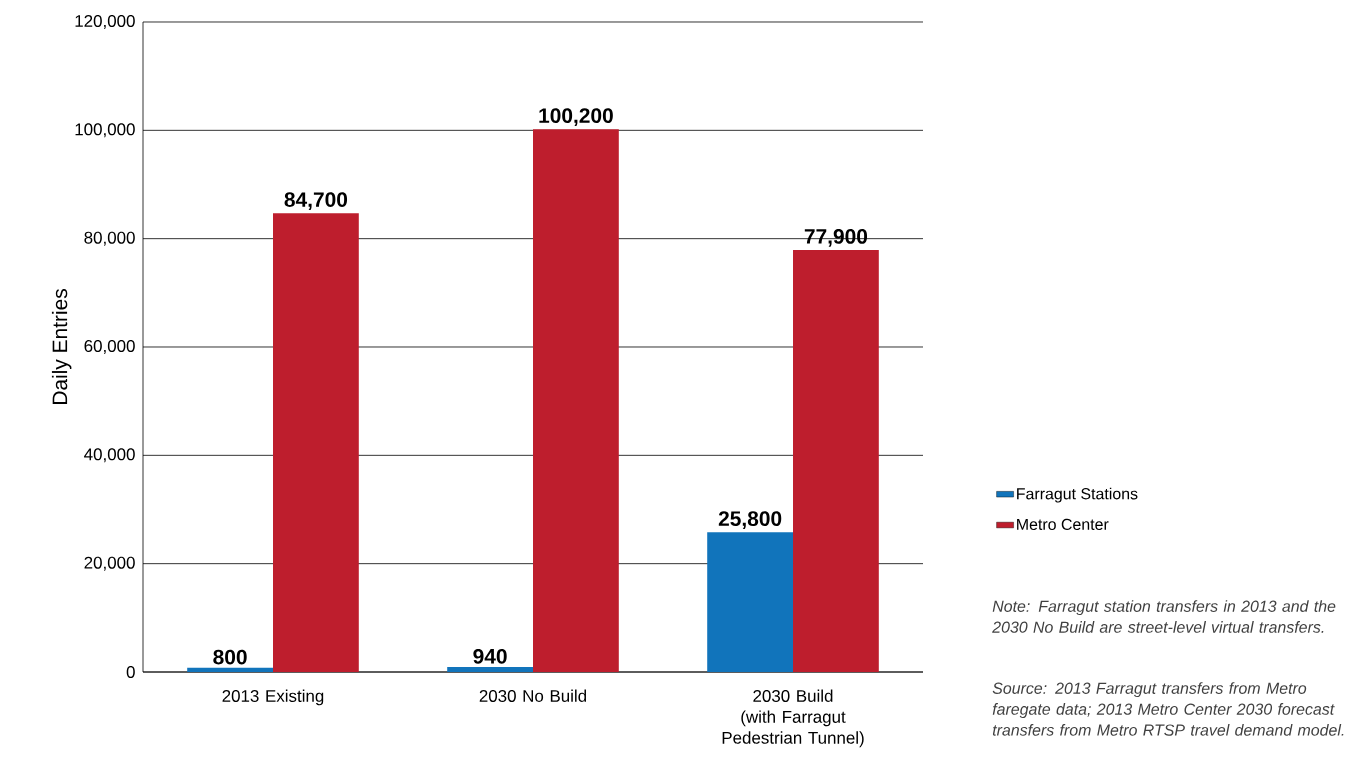  I want to click on source-note: Source: 2013 Farragut transfers from Metro faregate data; 2013 Metro Center 2030 forecast transfers from Metro RTSP travel demand model., so click(1168, 709).